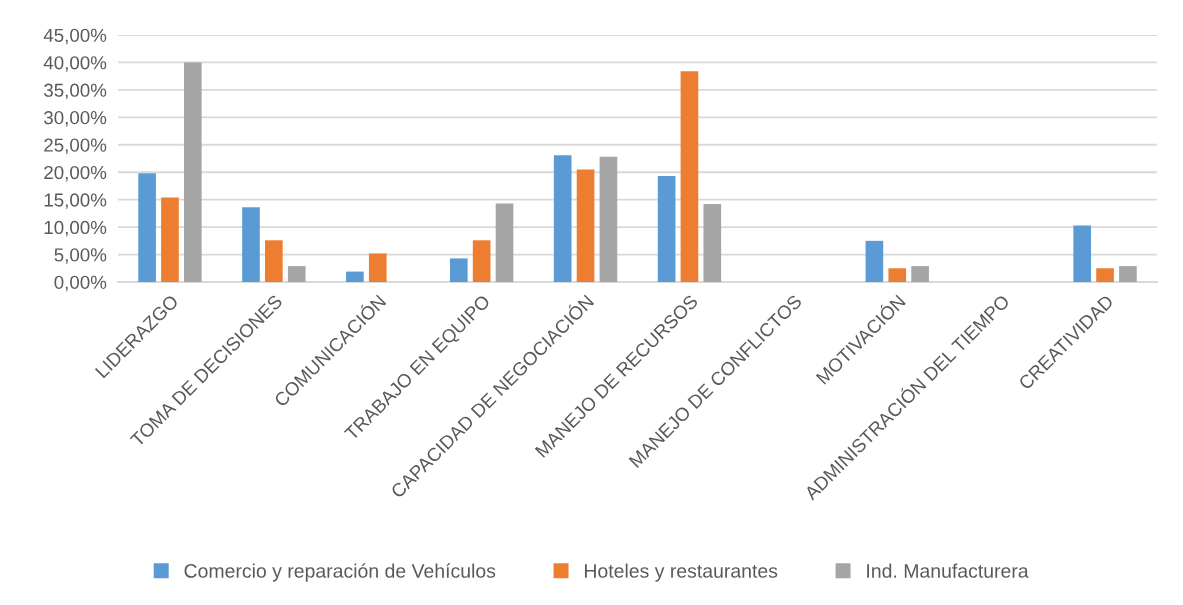 The image size is (1183, 605). I want to click on y-tick-label: 45,00%, so click(75, 36).